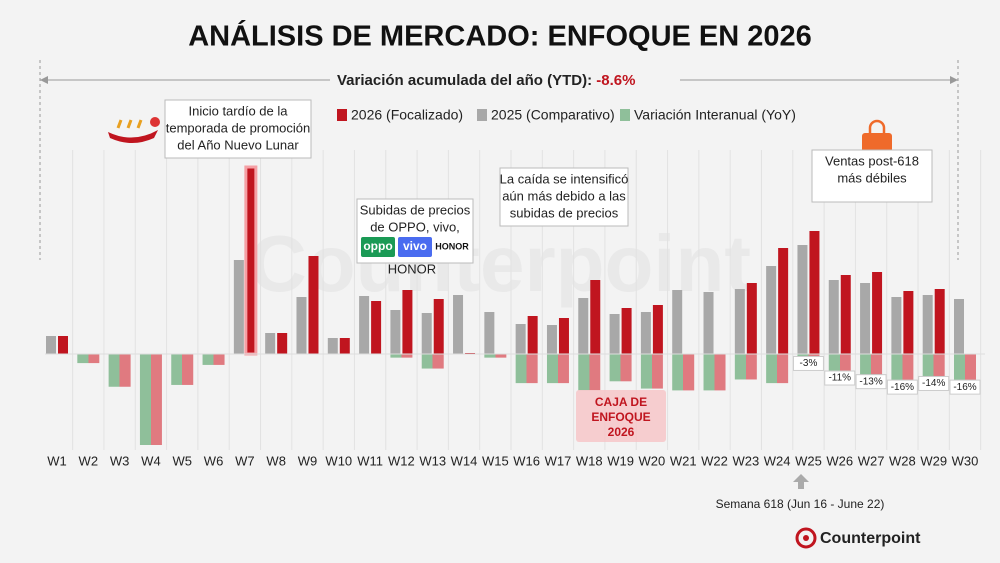  What do you see at coordinates (553, 115) in the screenshot?
I see `legend-label: 2025 (Comparativo)` at bounding box center [553, 115].